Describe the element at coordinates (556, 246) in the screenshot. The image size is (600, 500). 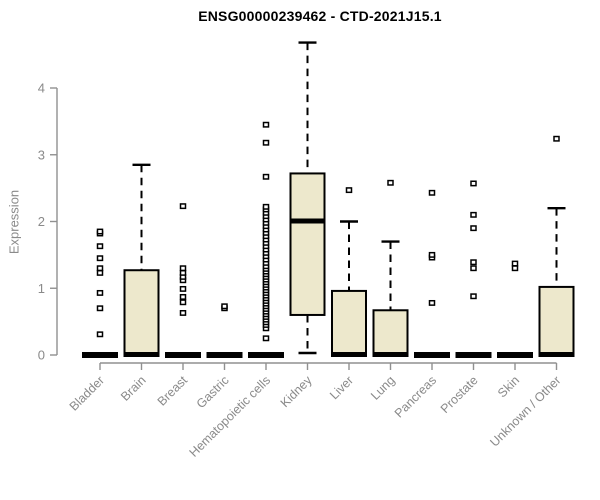
I see `box-unknown-other` at that location.